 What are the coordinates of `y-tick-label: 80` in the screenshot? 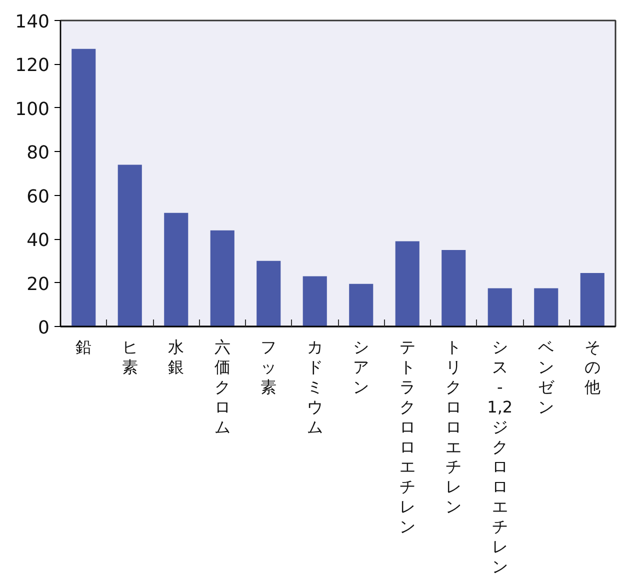 It's located at (38, 153).